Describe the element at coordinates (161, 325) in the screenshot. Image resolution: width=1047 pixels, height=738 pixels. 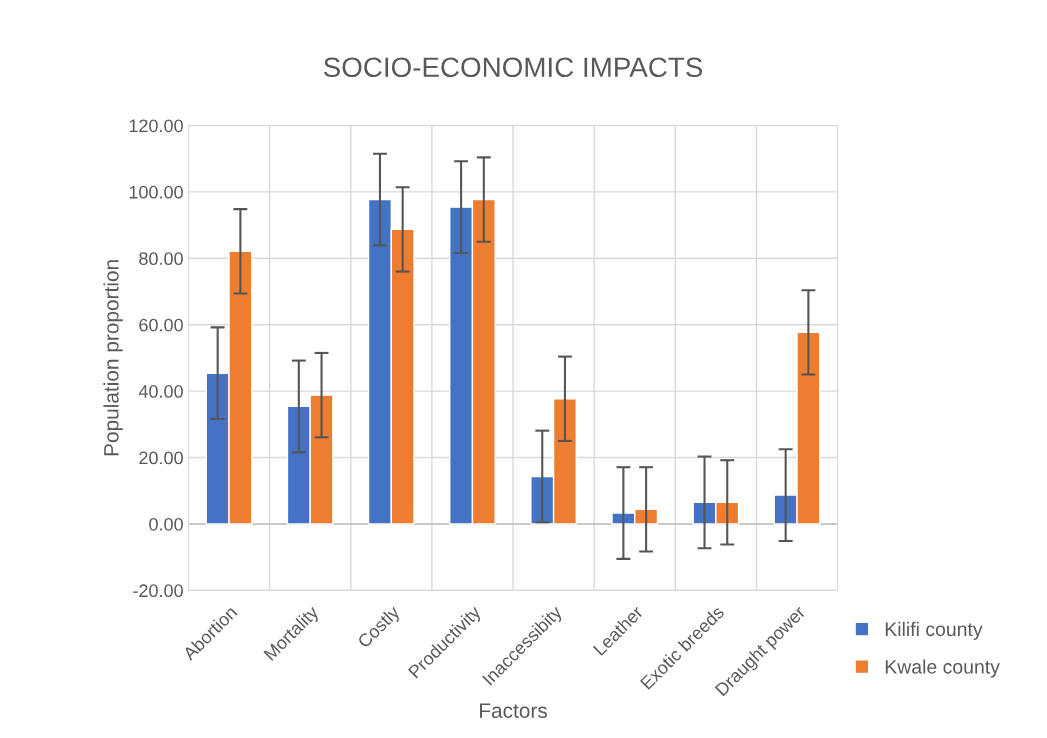
I see `y-tick-label: 60.00` at that location.